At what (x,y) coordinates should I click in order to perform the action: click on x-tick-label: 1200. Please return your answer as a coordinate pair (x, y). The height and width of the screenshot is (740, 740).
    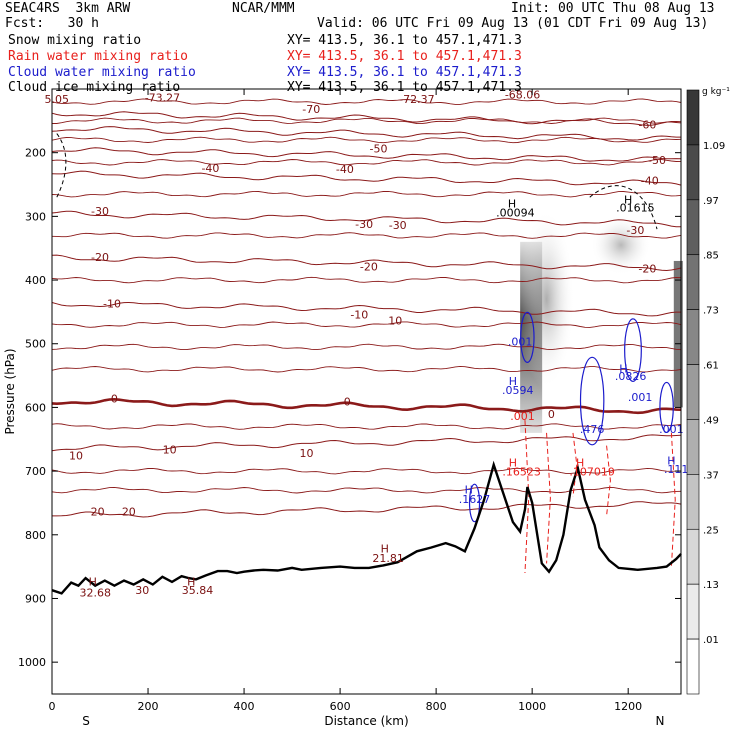
    Looking at the image, I should click on (628, 706).